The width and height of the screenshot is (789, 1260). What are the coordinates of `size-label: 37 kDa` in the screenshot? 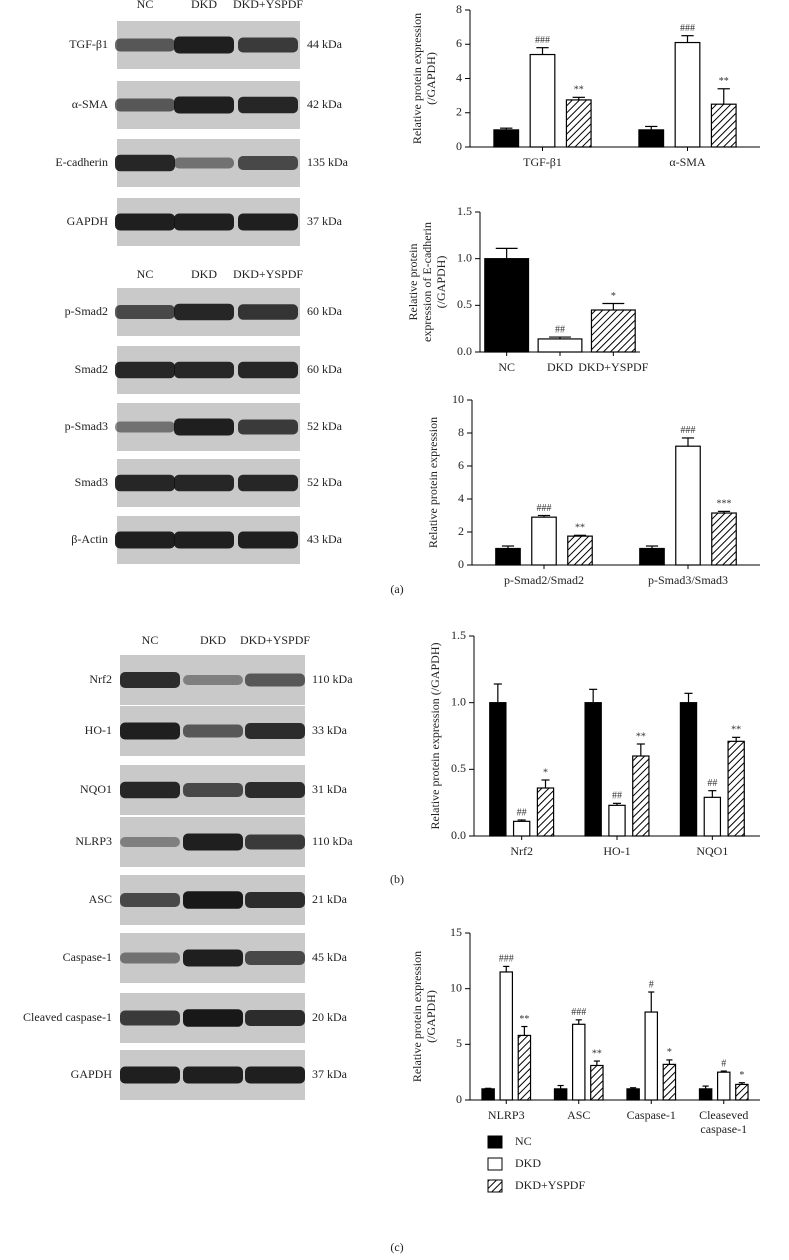 It's located at (330, 1074).